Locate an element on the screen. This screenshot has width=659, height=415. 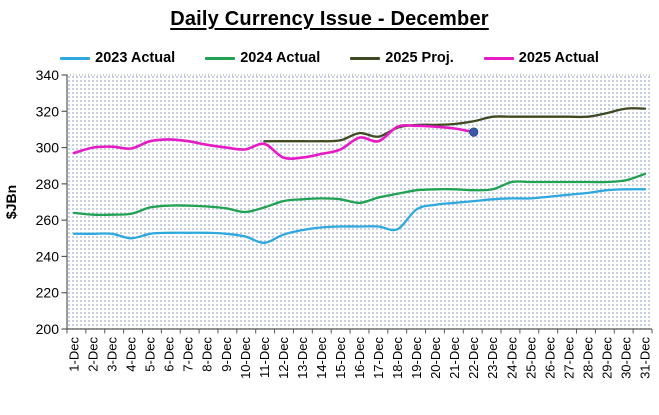
x-tick-label: 23-Dec is located at coordinates (492, 358).